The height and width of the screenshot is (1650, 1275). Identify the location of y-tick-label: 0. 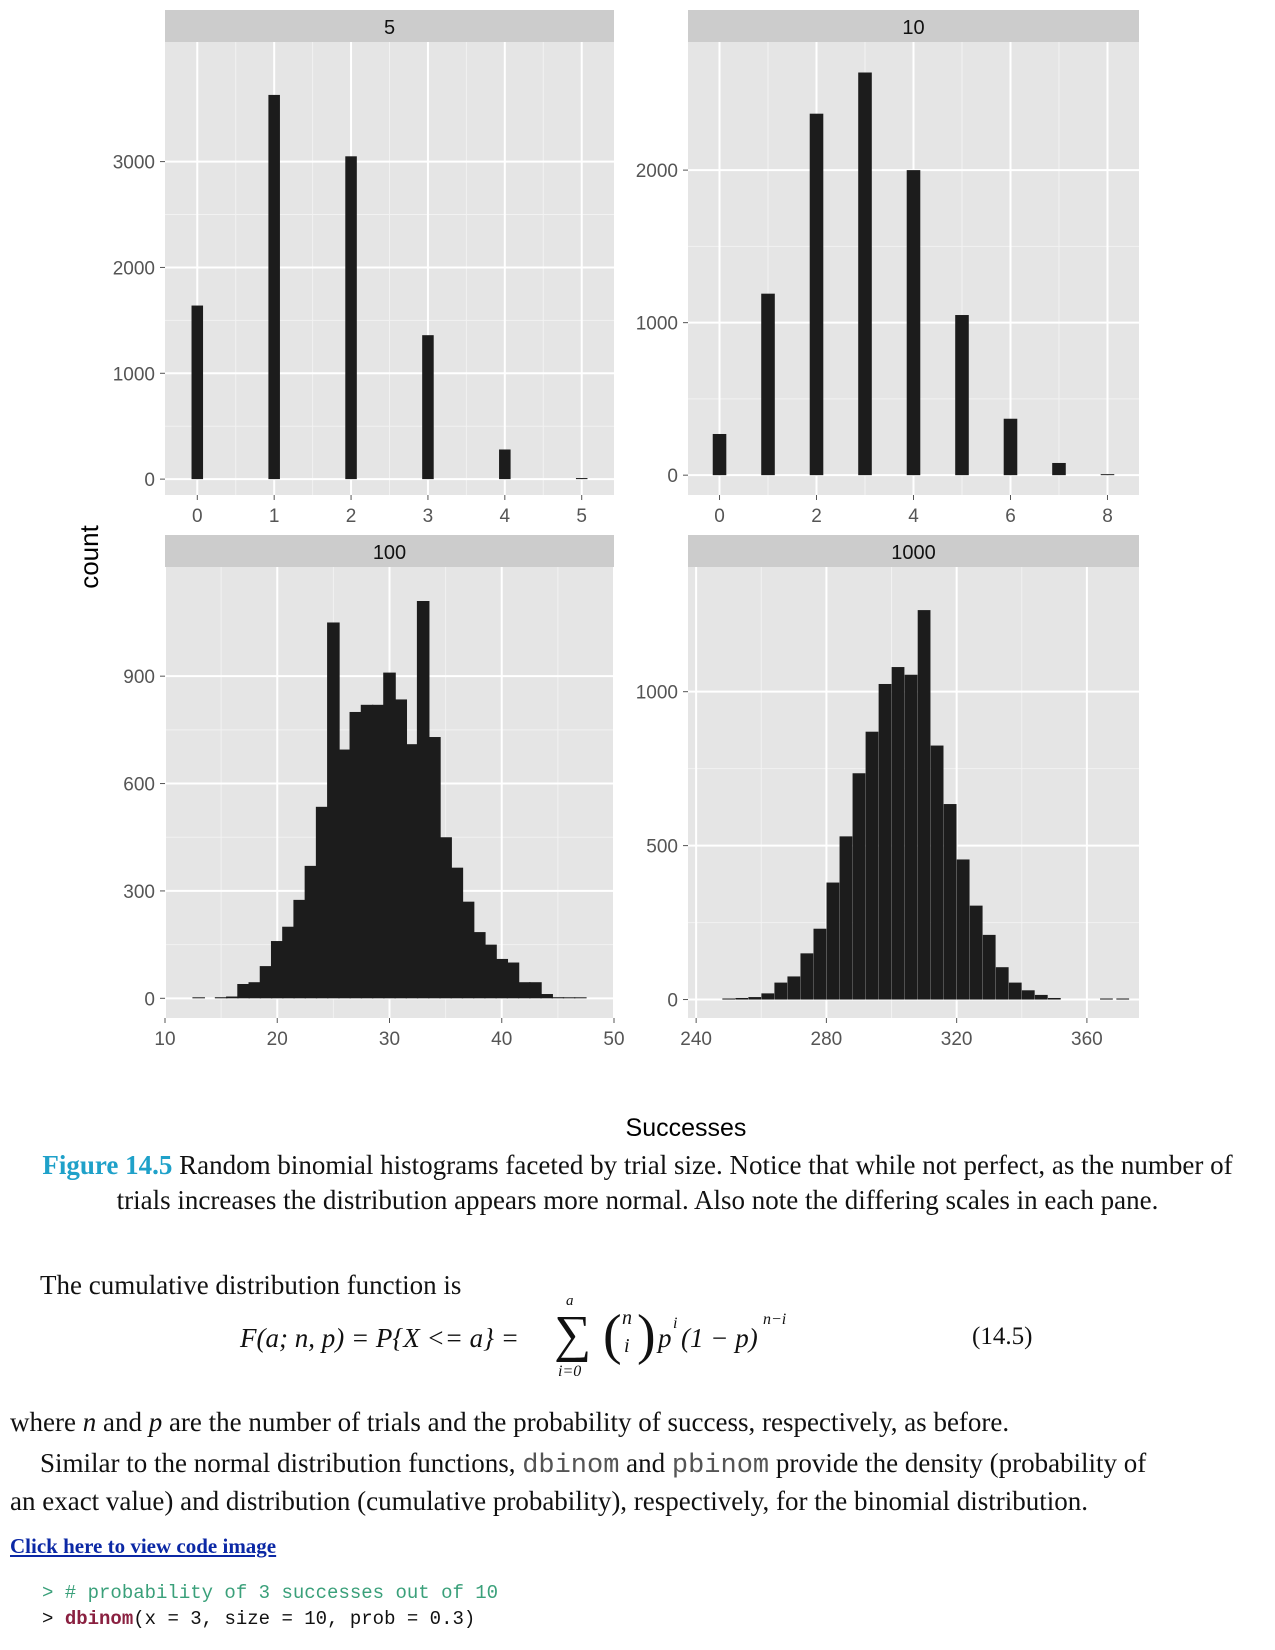
(149, 999).